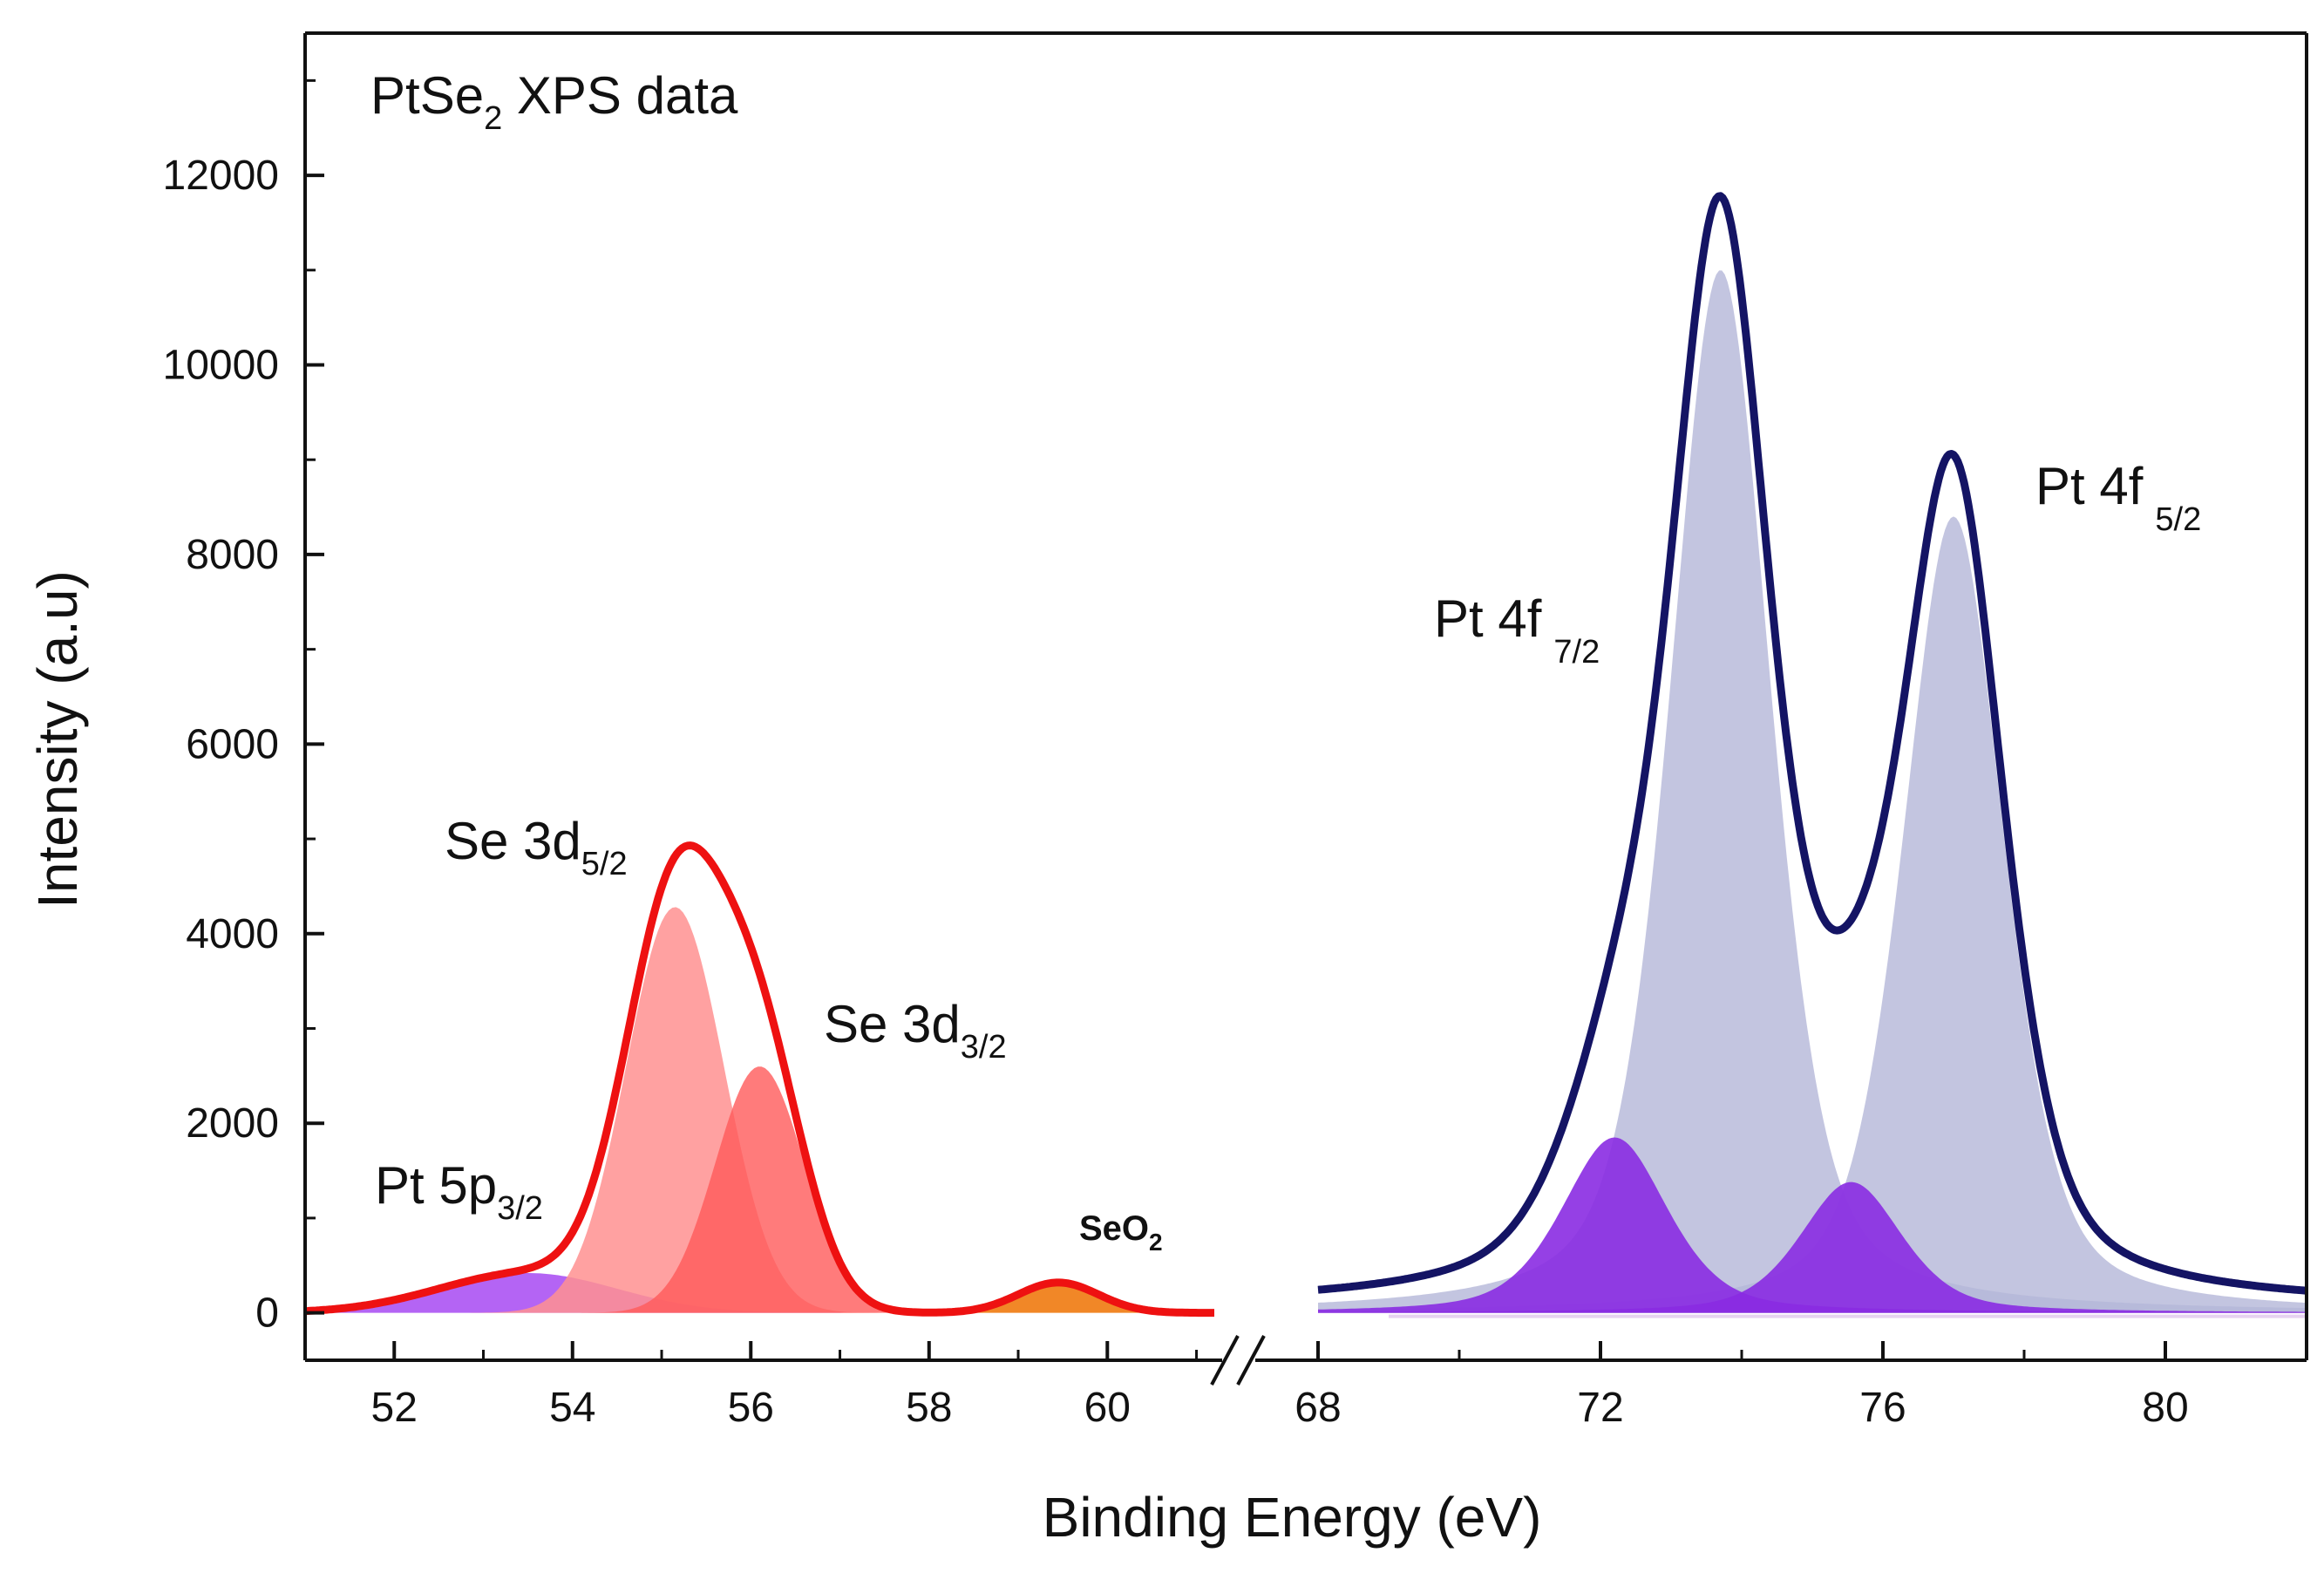  What do you see at coordinates (232, 744) in the screenshot?
I see `y-tick-label-6000: 6000` at bounding box center [232, 744].